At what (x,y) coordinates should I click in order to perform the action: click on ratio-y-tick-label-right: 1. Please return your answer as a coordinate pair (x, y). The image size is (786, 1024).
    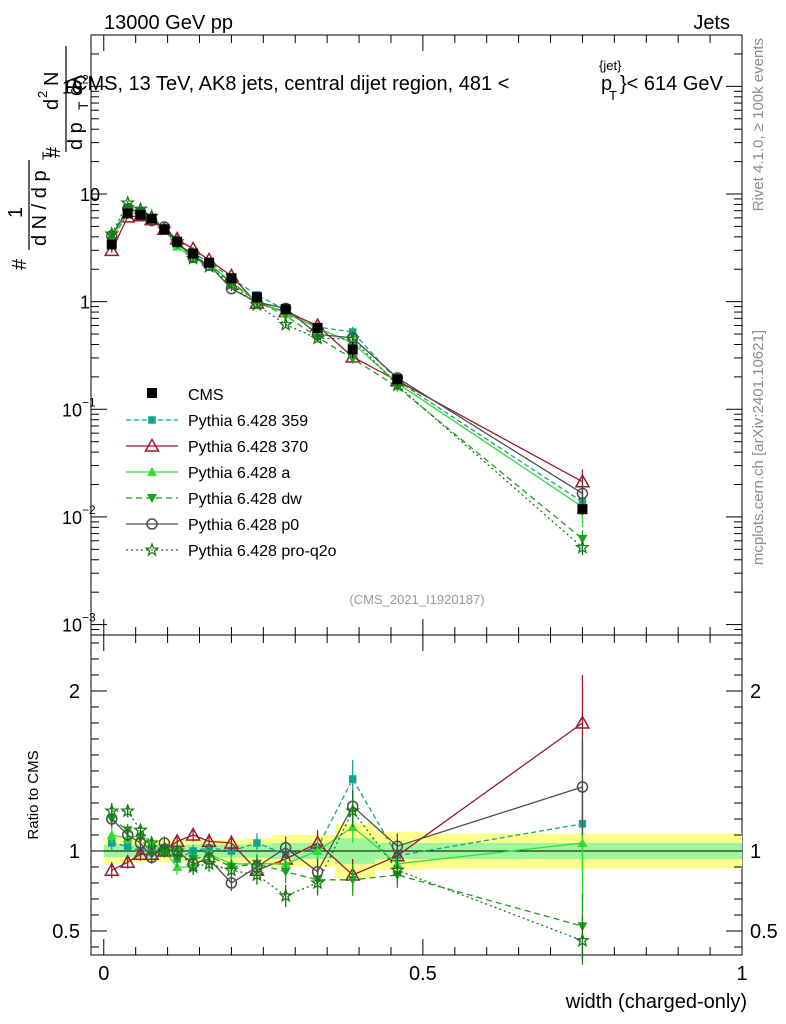
    Looking at the image, I should click on (755, 852).